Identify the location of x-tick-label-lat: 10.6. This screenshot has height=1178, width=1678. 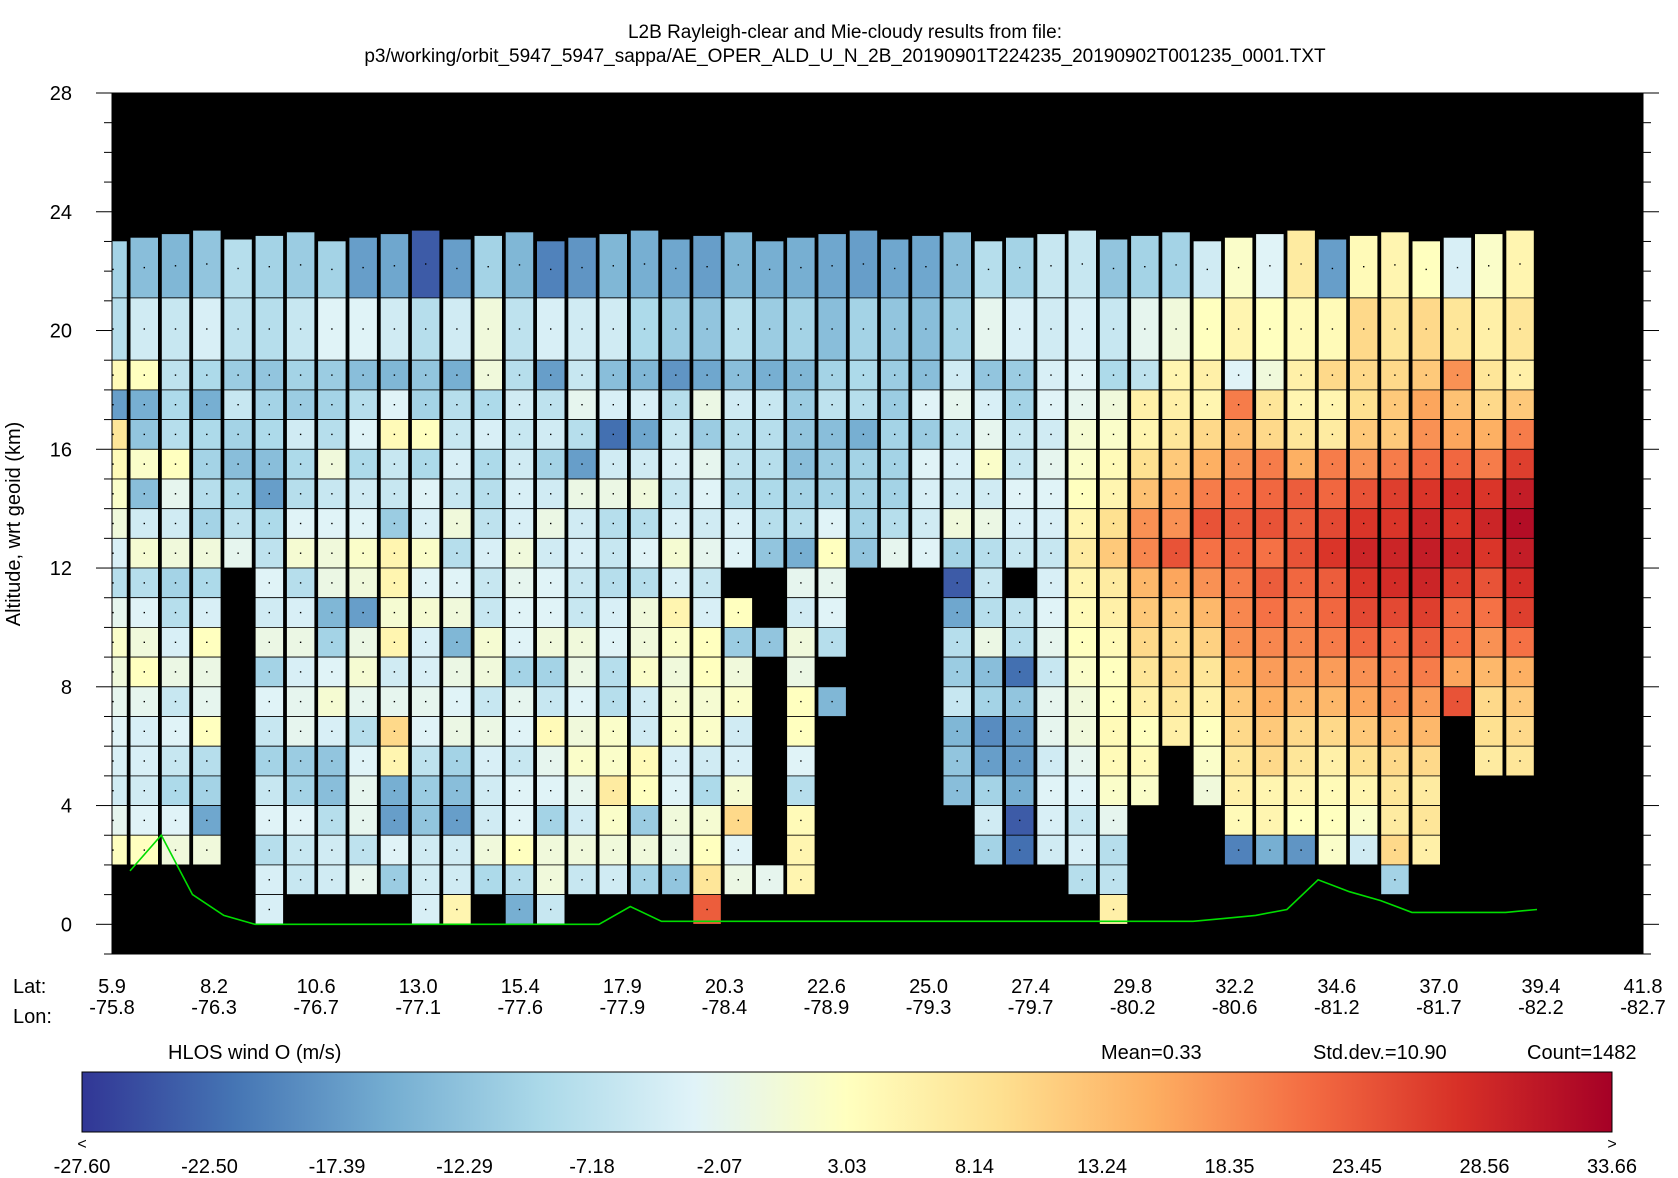
(316, 987).